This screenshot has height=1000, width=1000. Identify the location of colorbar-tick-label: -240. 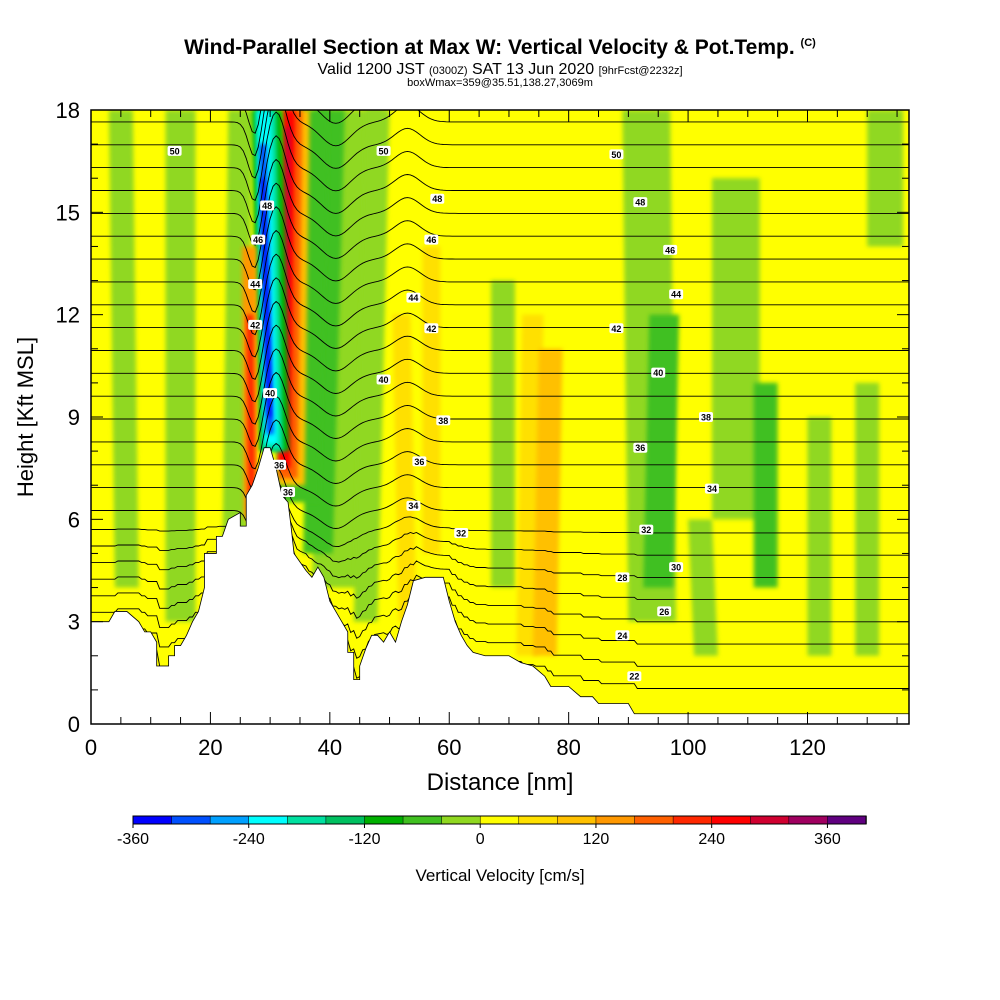
(249, 839).